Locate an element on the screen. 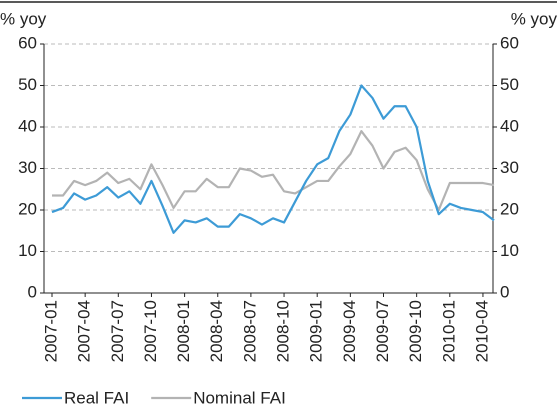 This screenshot has height=412, width=557. x-tick-label: 2010-04 is located at coordinates (481, 331).